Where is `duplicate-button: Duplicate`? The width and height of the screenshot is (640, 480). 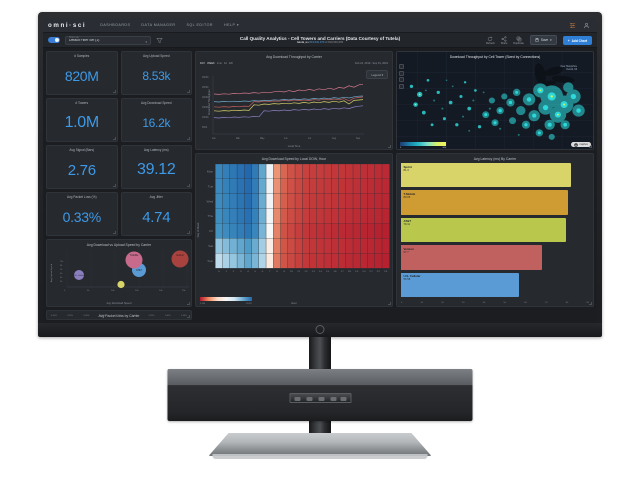 duplicate-button: Duplicate is located at coordinates (518, 40).